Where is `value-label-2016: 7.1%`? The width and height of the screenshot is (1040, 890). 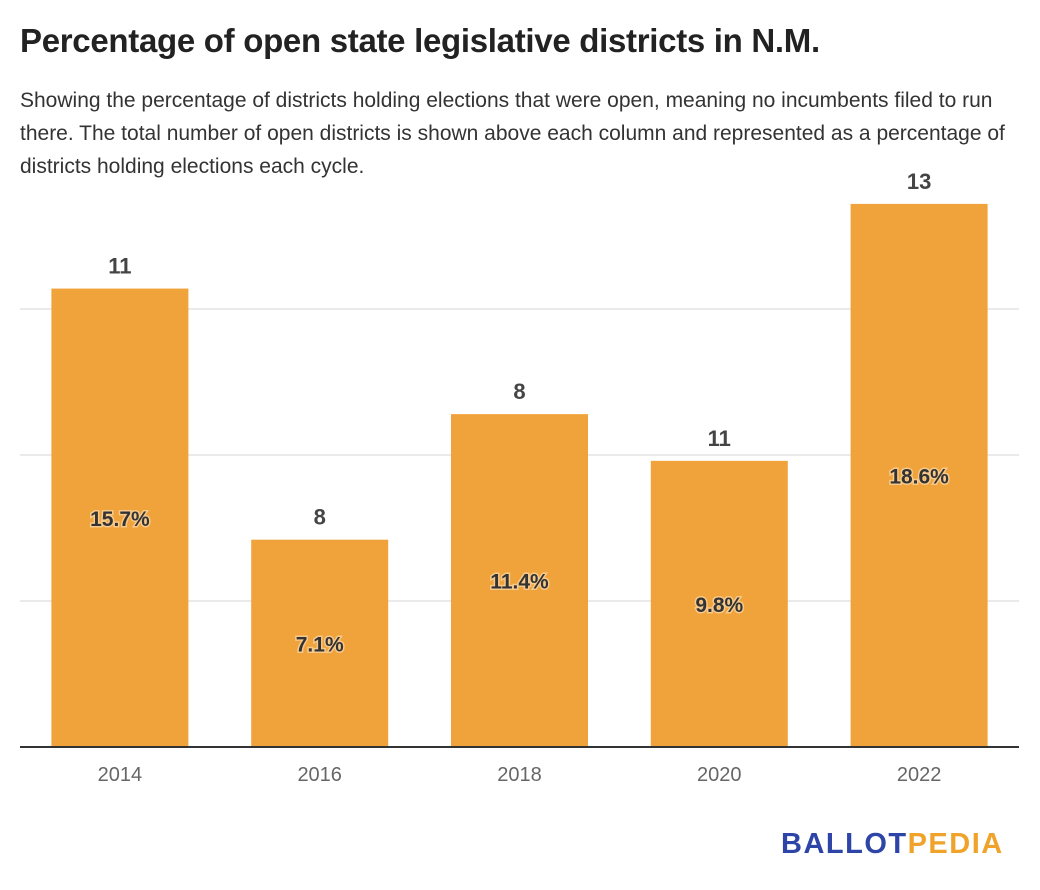
value-label-2016: 7.1% is located at coordinates (320, 644).